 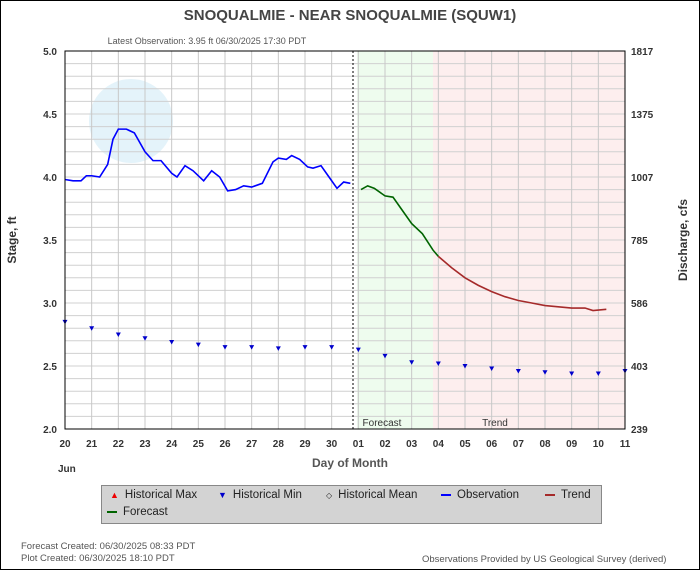 I want to click on x-tick-label: 11, so click(x=625, y=444).